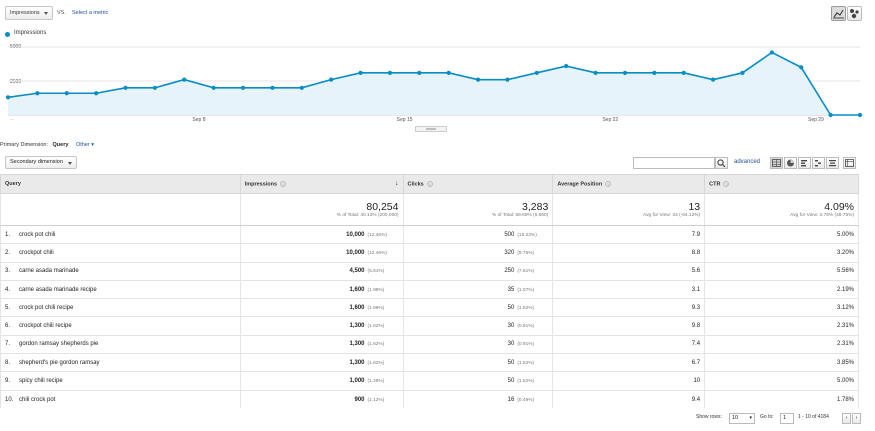  Describe the element at coordinates (120, 289) in the screenshot. I see `query-cell: 4. carne asada marinade recipe` at that location.